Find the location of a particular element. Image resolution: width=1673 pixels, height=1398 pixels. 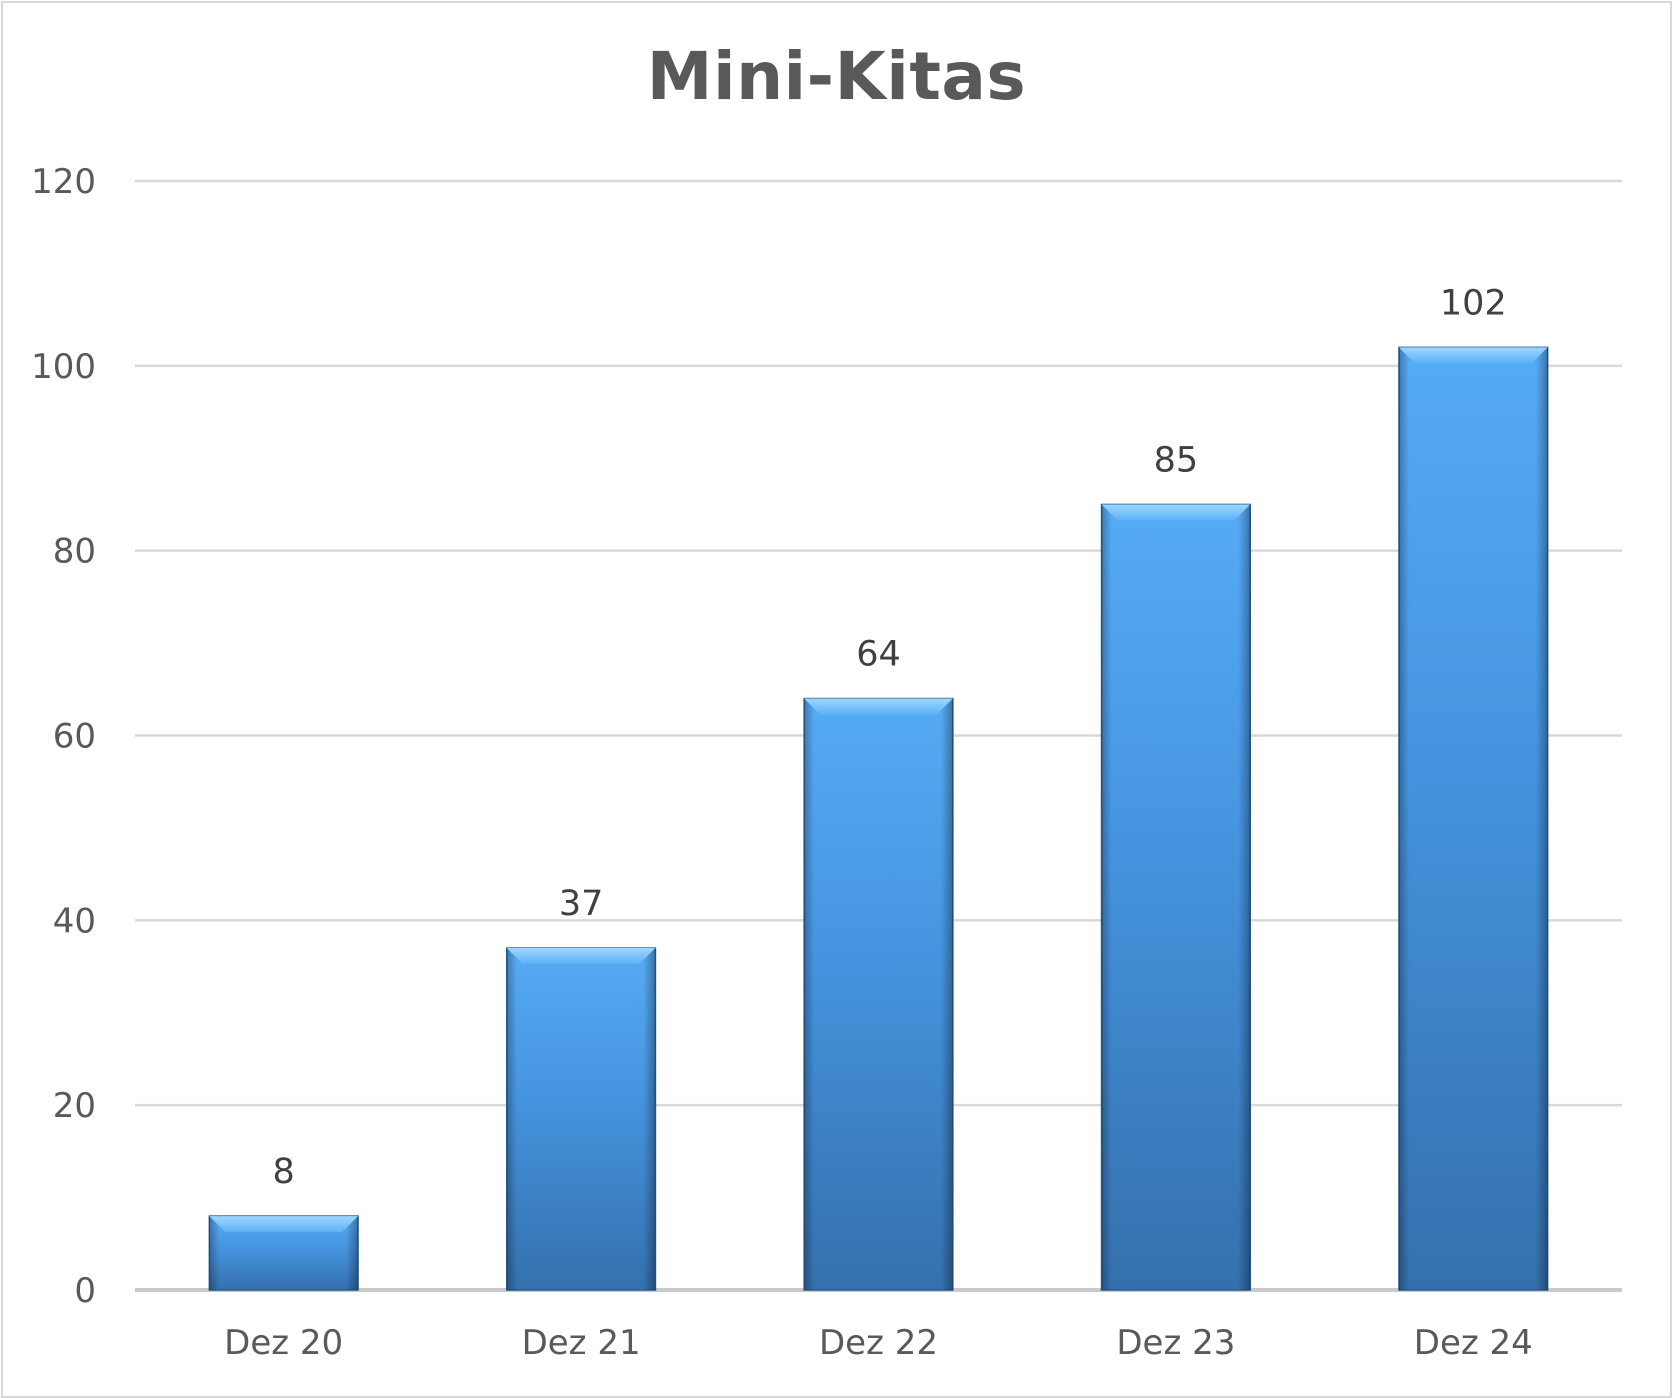

x-tick-label: Dez 20 is located at coordinates (283, 1343).